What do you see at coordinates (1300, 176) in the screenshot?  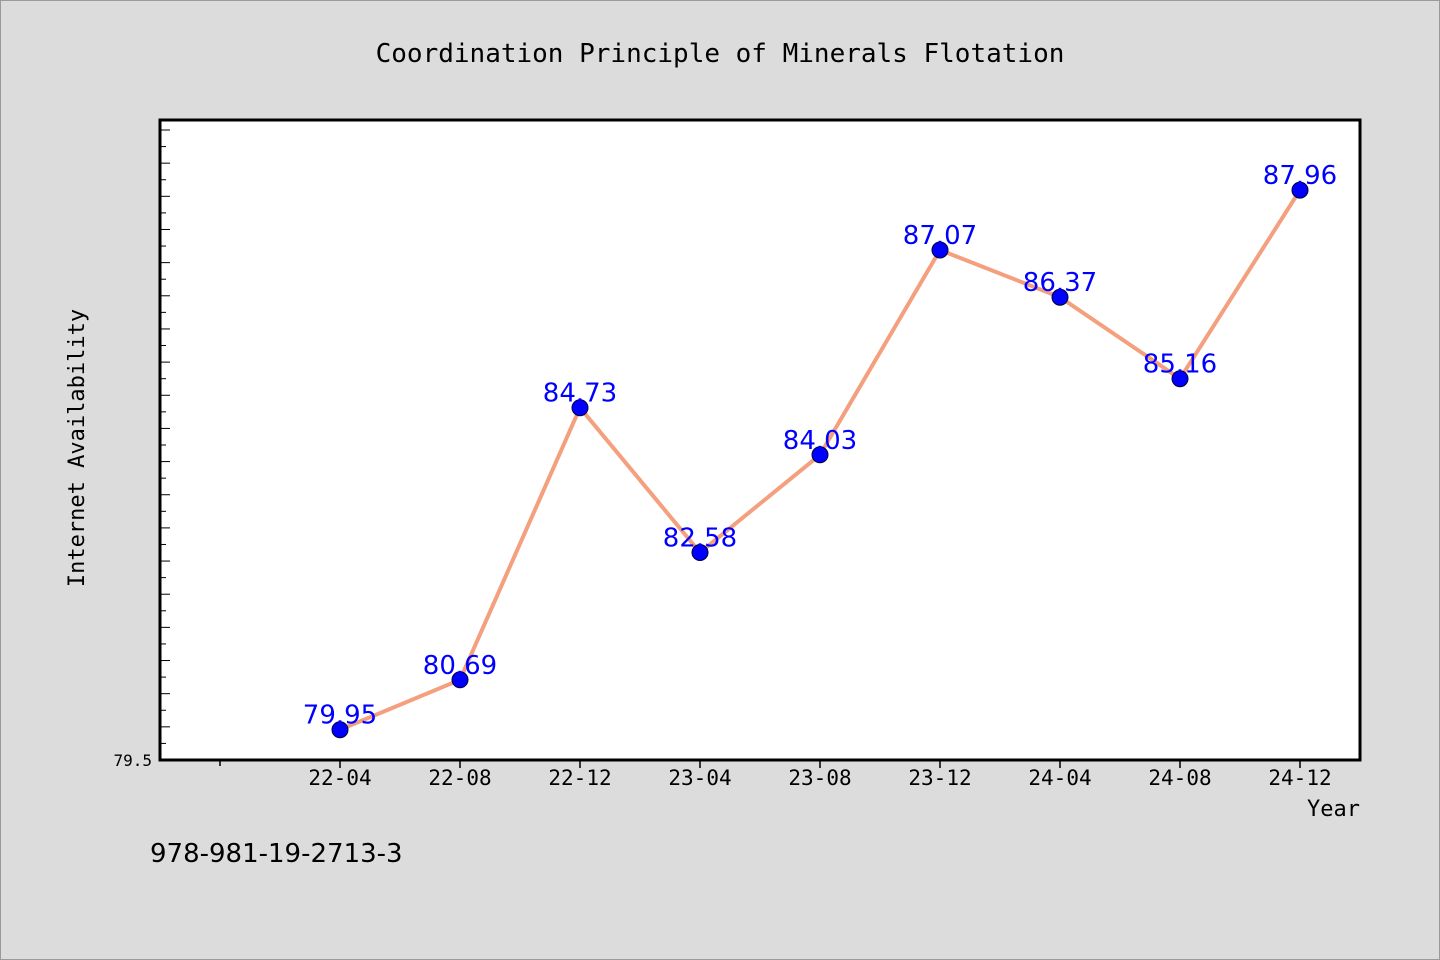 I see `data-label: 87.96` at bounding box center [1300, 176].